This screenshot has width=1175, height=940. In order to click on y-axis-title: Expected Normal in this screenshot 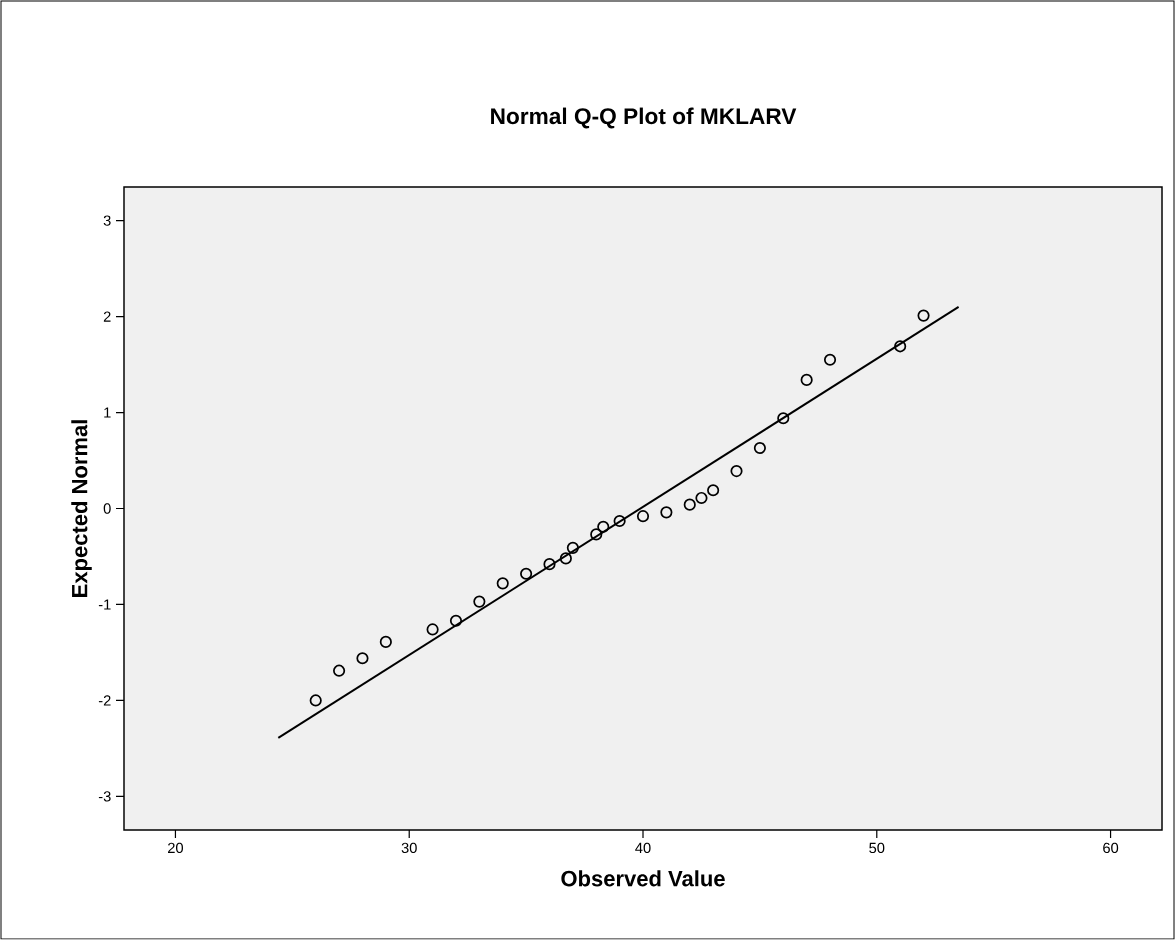, I will do `click(81, 508)`.